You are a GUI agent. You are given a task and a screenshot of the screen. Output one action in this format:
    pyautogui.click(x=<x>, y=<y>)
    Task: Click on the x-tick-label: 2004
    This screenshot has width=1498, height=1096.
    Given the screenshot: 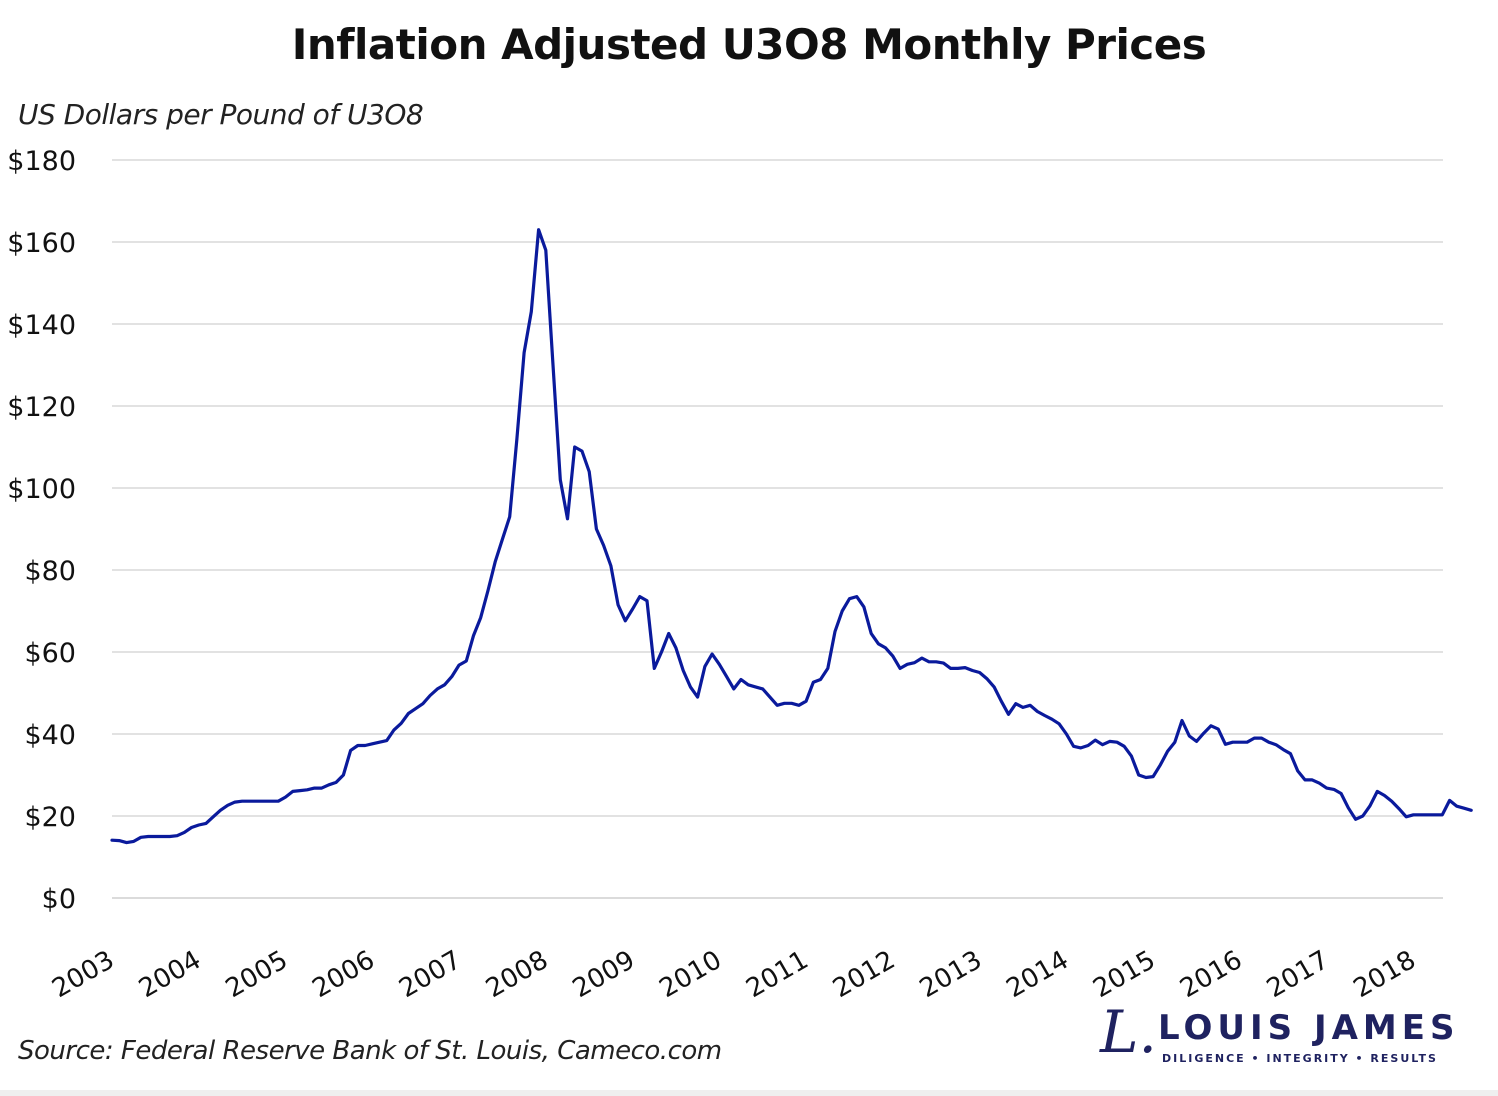 What is the action you would take?
    pyautogui.click(x=170, y=972)
    